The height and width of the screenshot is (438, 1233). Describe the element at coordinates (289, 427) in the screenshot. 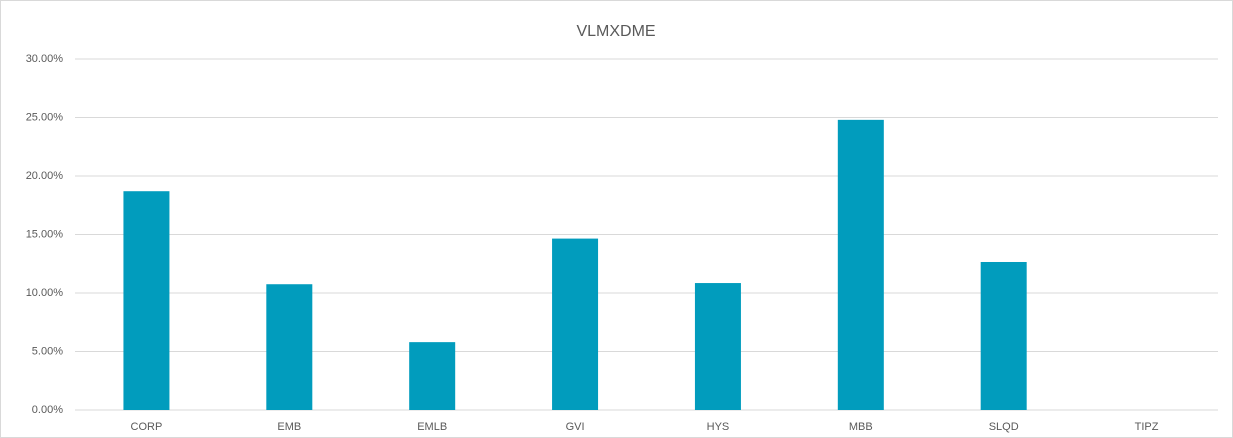

I see `x-tick-label: EMB` at that location.